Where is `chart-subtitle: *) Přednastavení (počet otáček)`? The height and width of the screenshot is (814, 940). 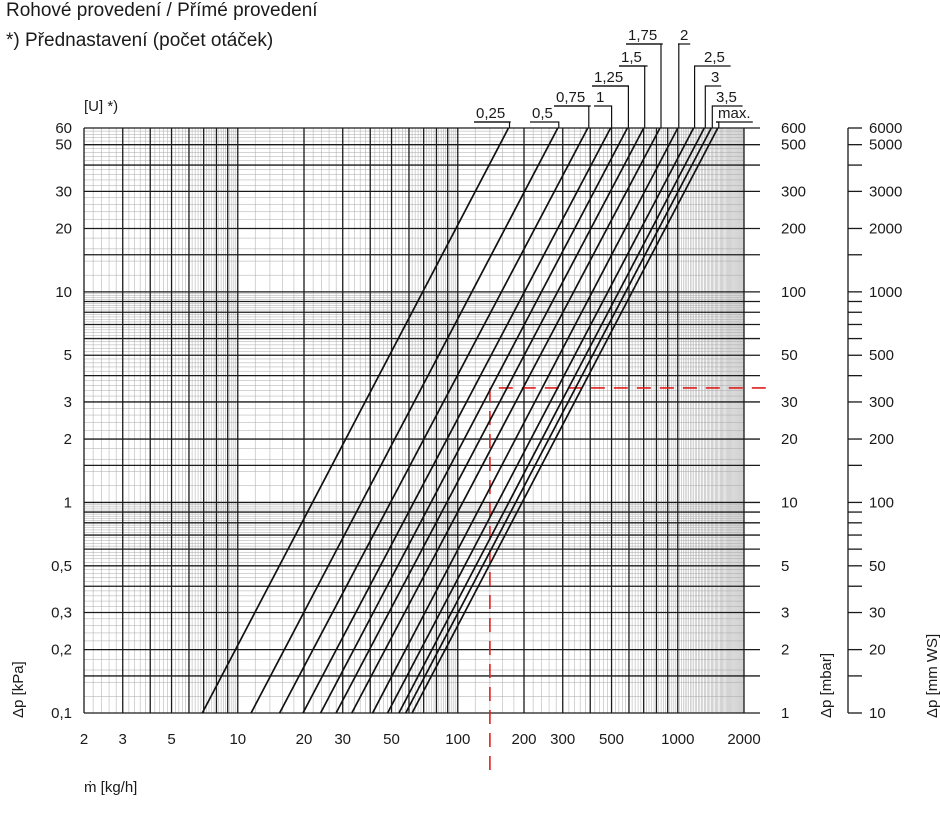
chart-subtitle: *) Přednastavení (počet otáček) is located at coordinates (140, 40).